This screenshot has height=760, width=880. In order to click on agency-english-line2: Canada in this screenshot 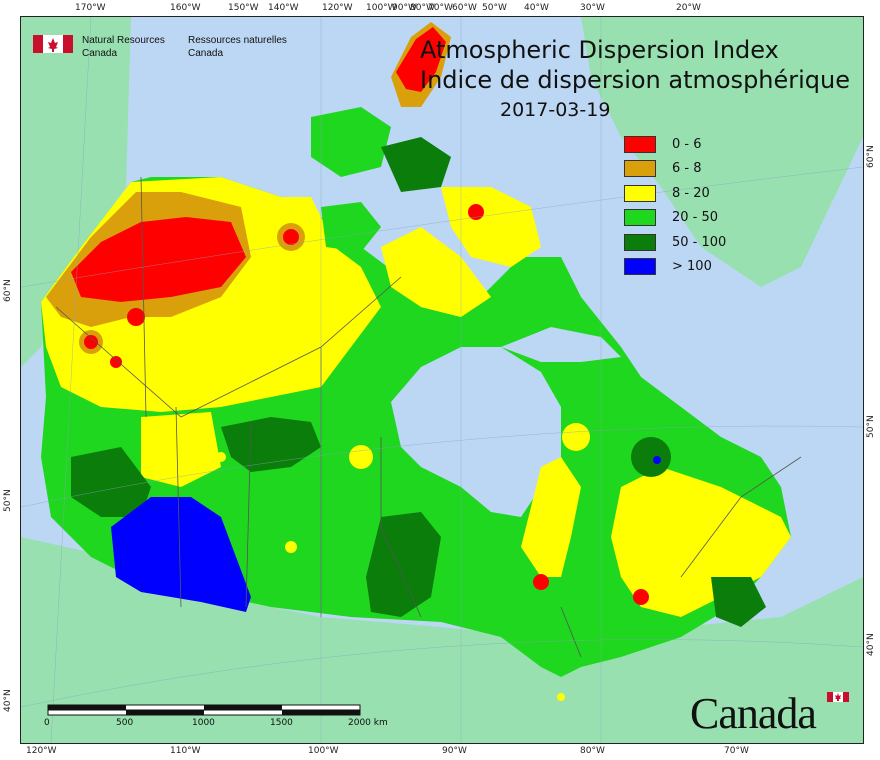, I will do `click(100, 53)`.